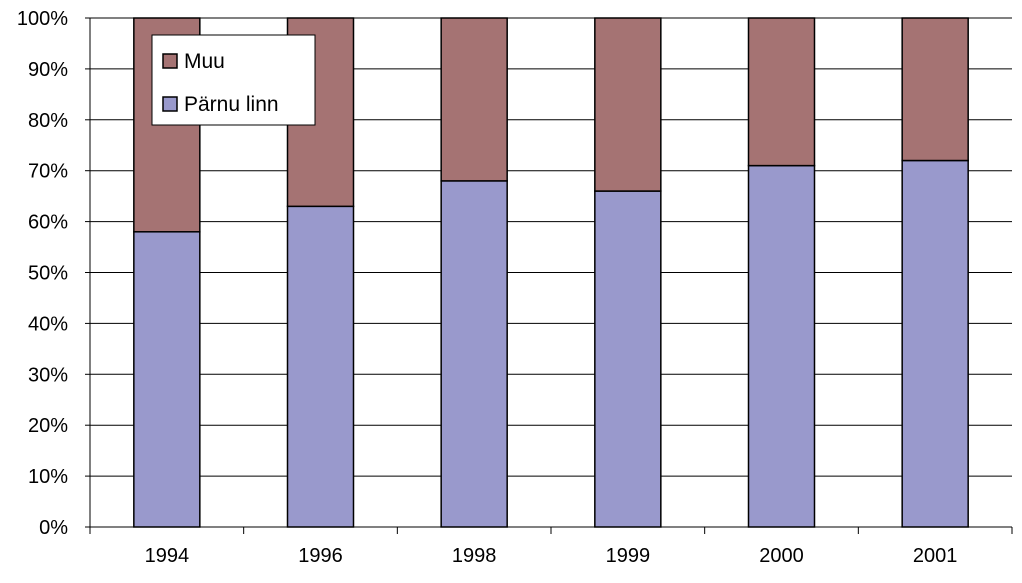 This screenshot has width=1022, height=583. Describe the element at coordinates (935, 343) in the screenshot. I see `bar-parnu-linn-2001` at that location.